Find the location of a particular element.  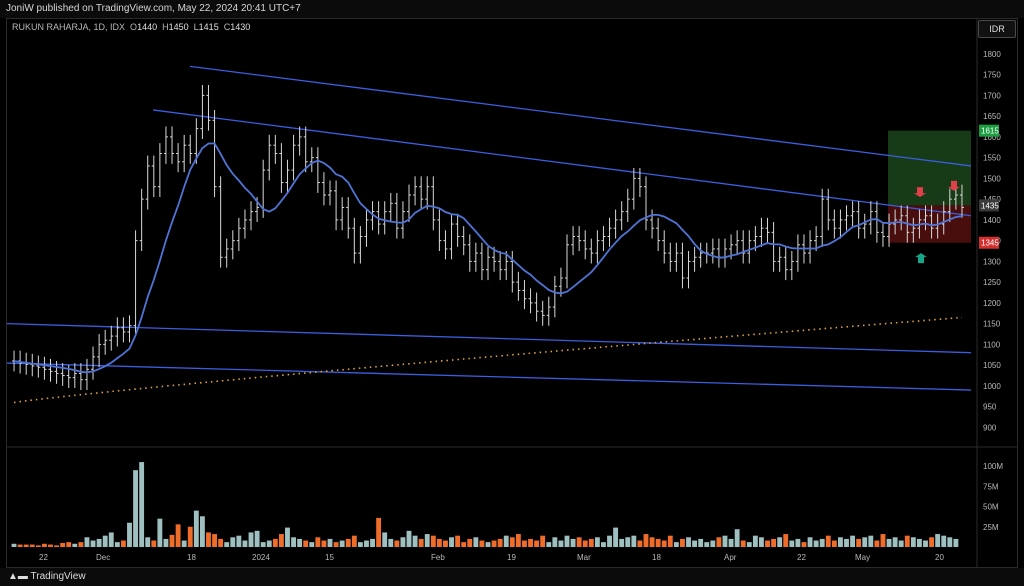

close-label: C is located at coordinates (227, 27).